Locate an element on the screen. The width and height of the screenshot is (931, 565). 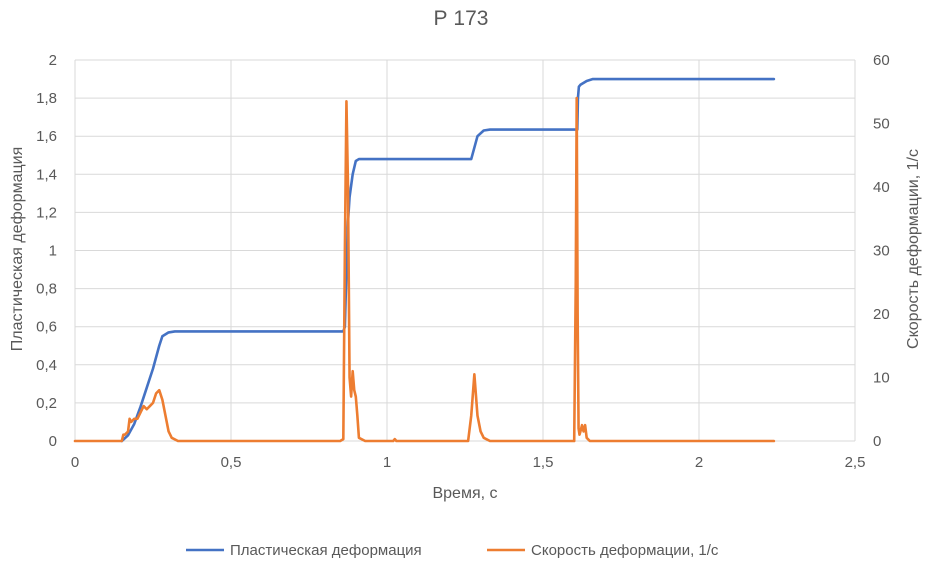
y-left-tick-label: 0,4 is located at coordinates (46, 365).